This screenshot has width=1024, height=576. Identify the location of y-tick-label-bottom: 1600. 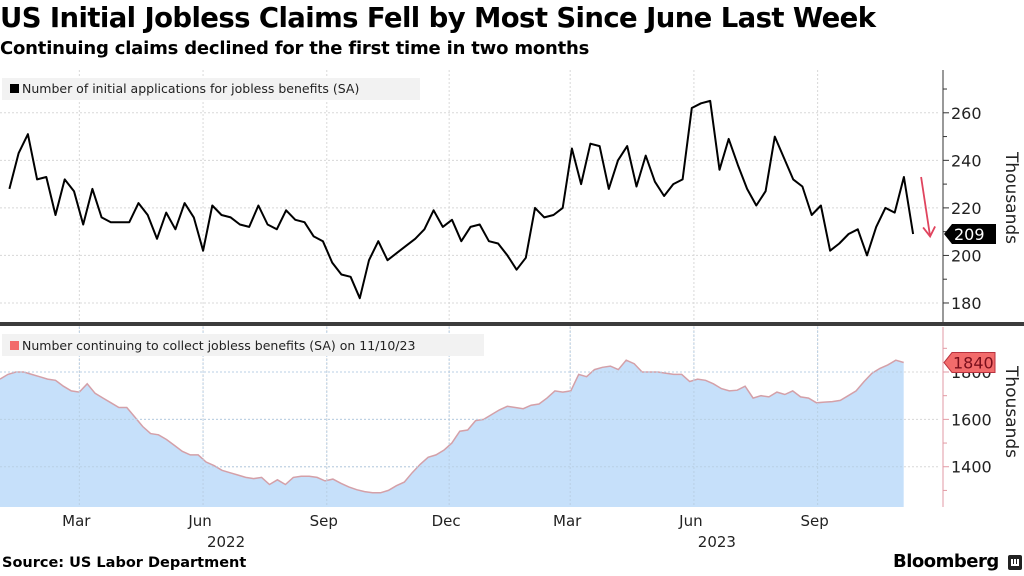
(971, 419).